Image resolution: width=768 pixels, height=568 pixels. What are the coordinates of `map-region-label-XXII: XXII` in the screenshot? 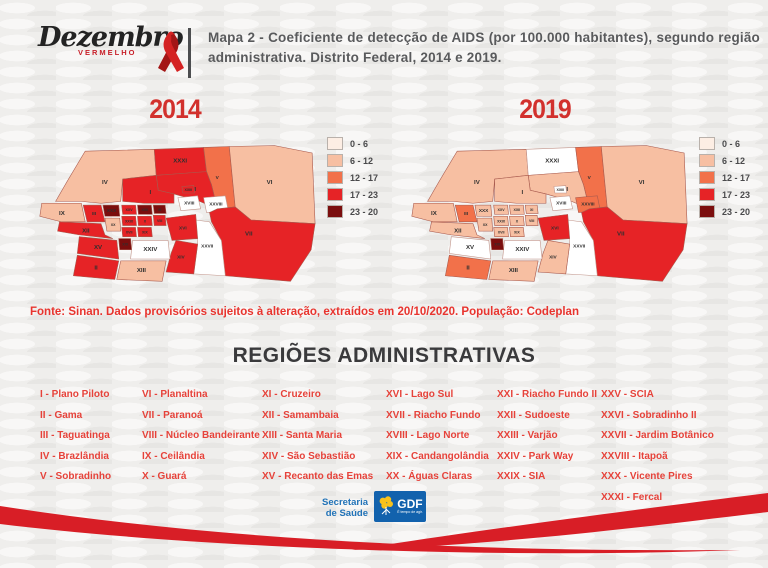 It's located at (517, 210).